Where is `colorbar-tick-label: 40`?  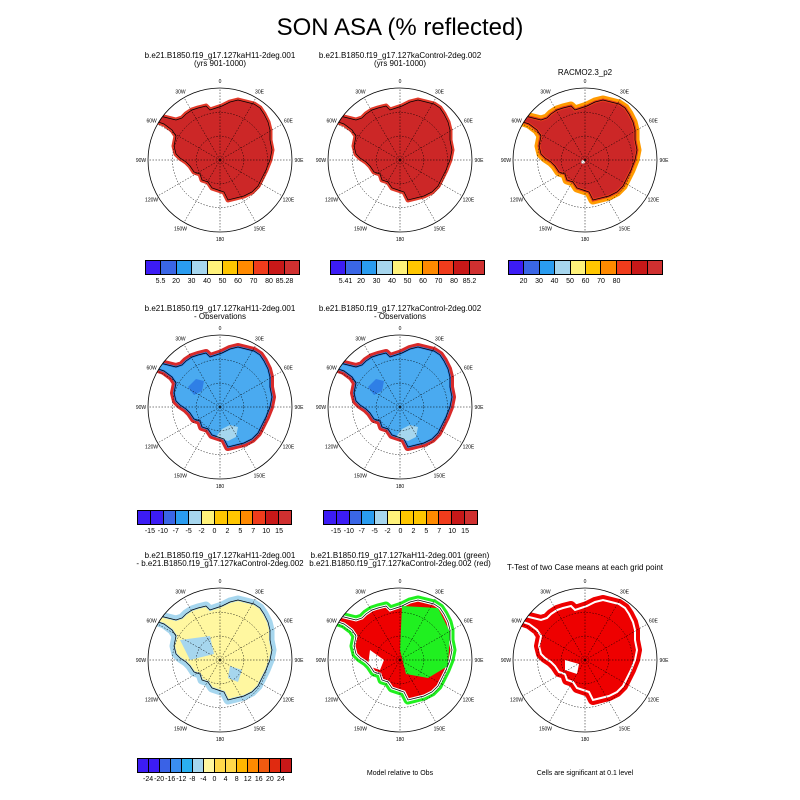 colorbar-tick-label: 40 is located at coordinates (392, 281).